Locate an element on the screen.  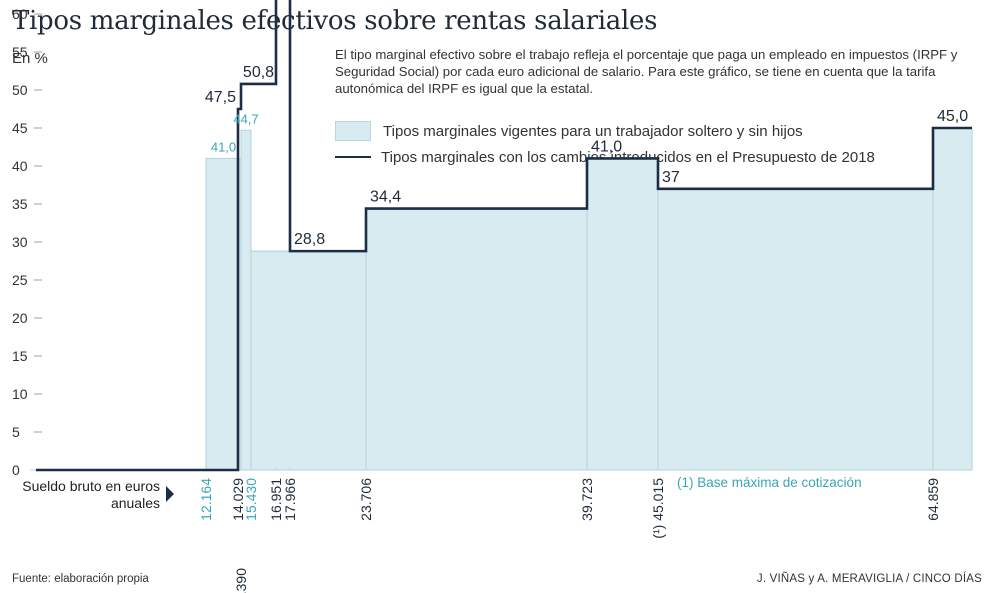
data-label: 45,0 is located at coordinates (952, 116).